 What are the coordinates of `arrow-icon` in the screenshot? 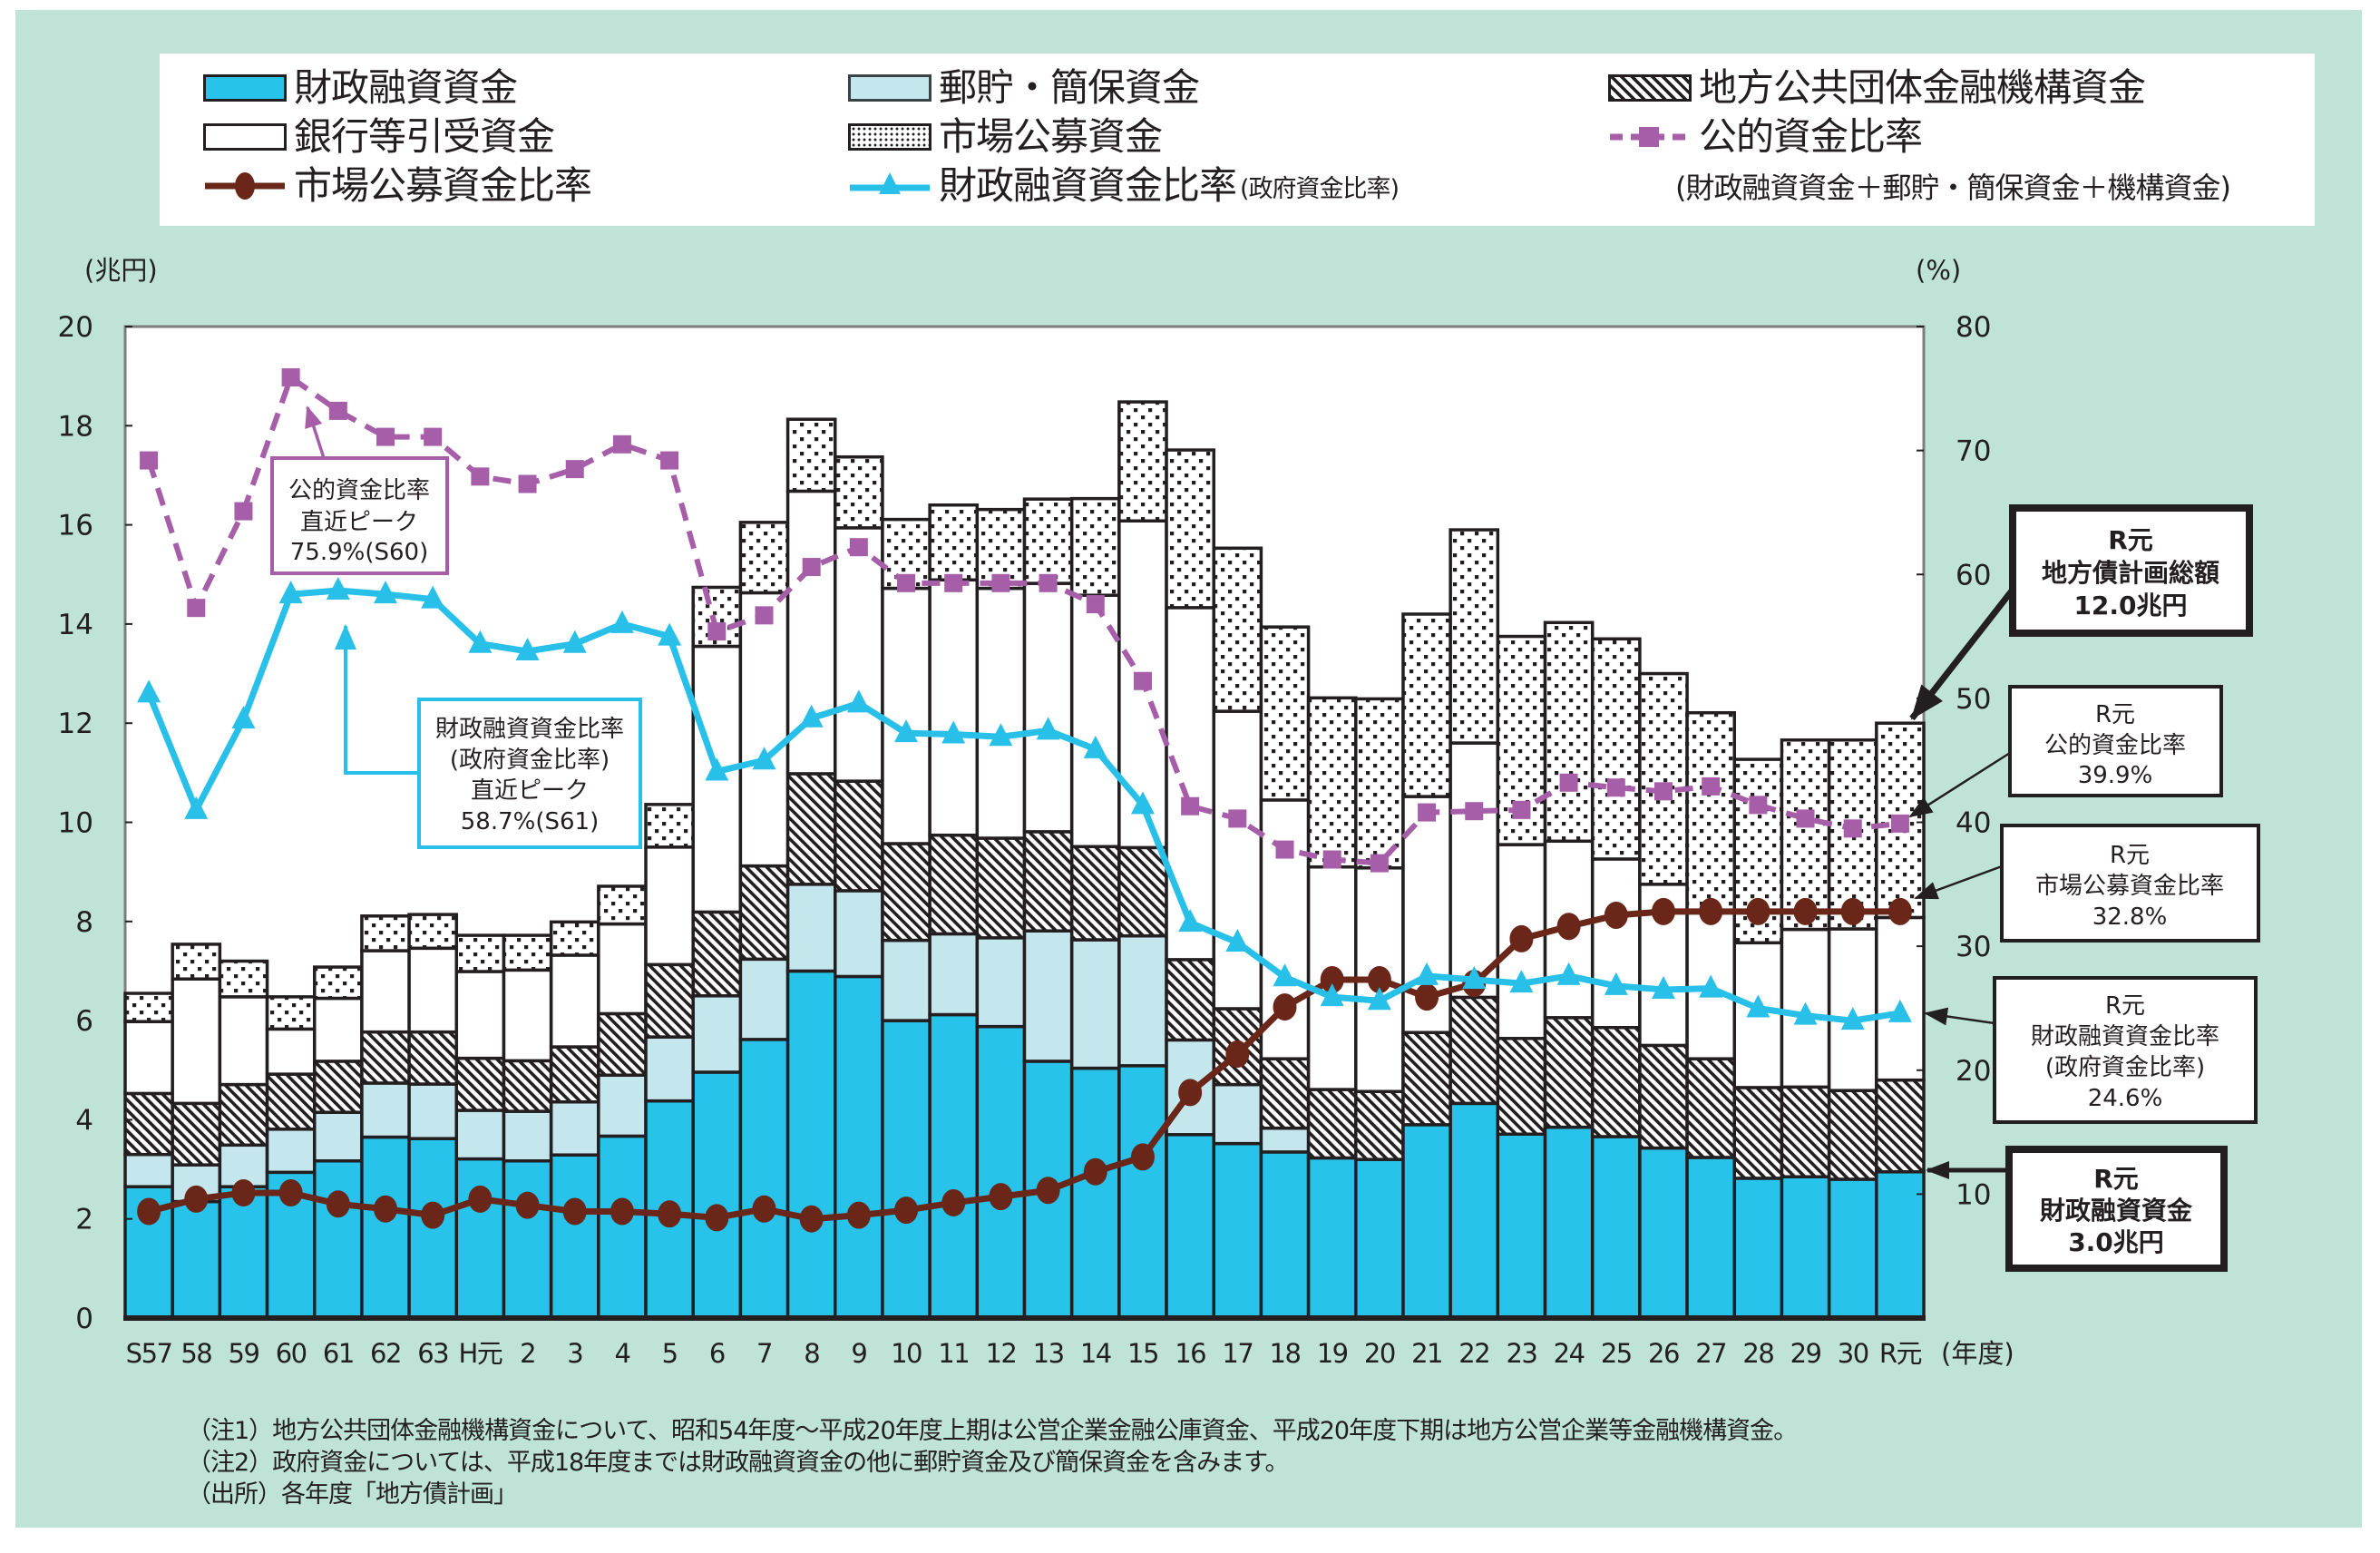 It's located at (316, 432).